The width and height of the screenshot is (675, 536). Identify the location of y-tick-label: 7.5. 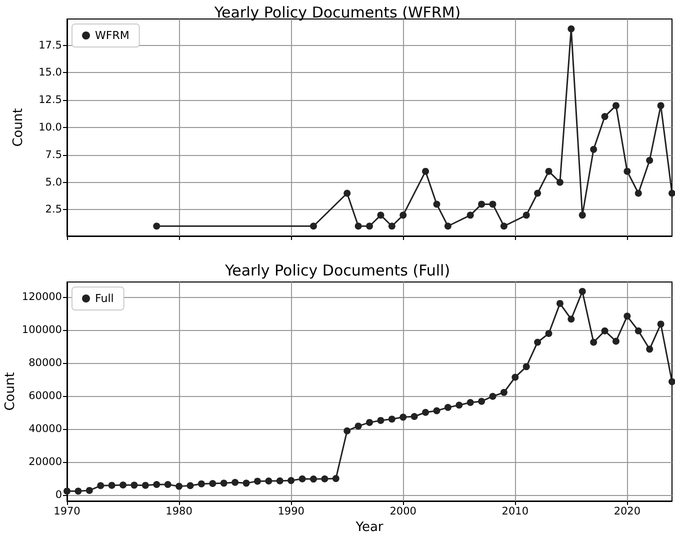
(53, 154).